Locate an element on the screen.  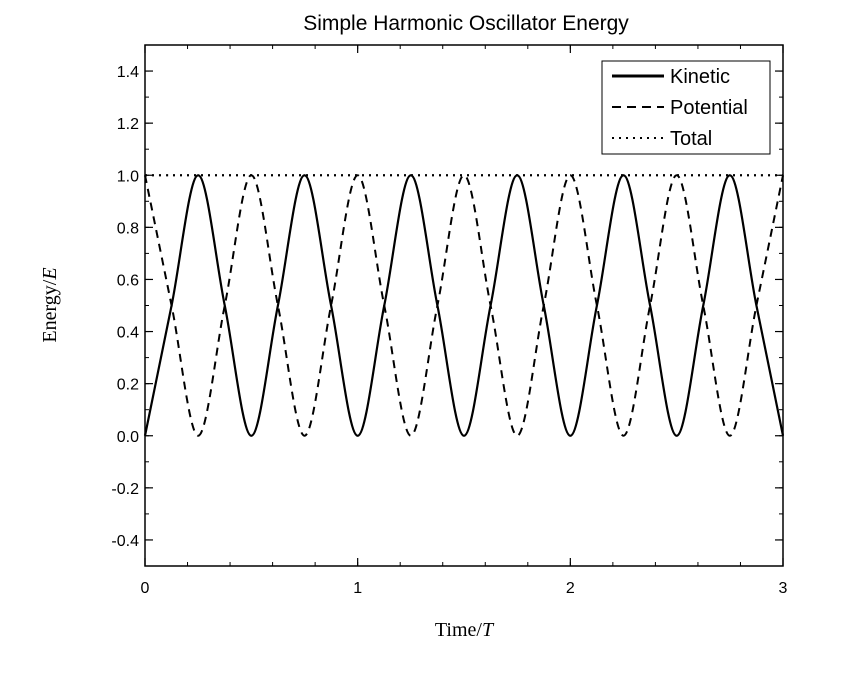
chart-title: Simple Harmonic Oscillator Energy is located at coordinates (466, 23).